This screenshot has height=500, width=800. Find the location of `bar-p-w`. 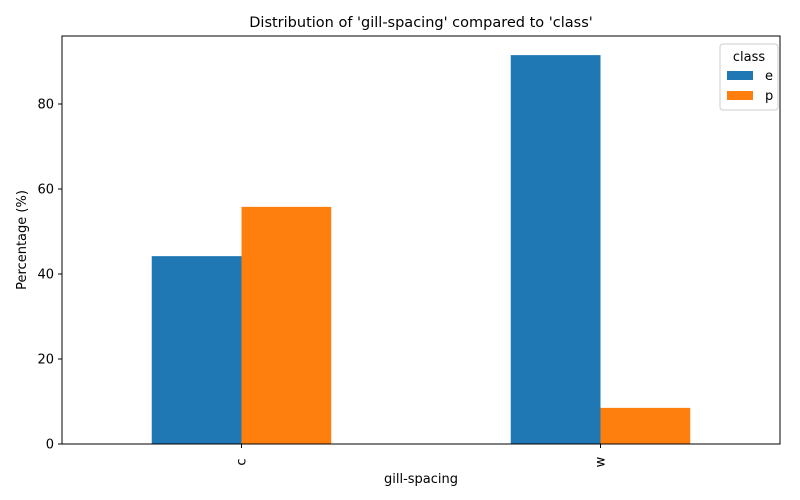

bar-p-w is located at coordinates (645, 425).